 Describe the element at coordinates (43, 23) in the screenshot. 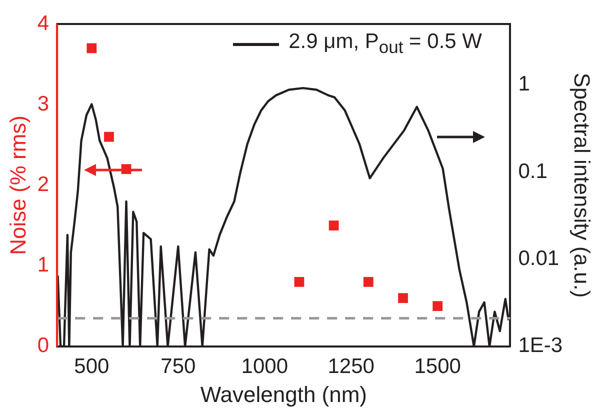

I see `y-tick-label: 4` at that location.